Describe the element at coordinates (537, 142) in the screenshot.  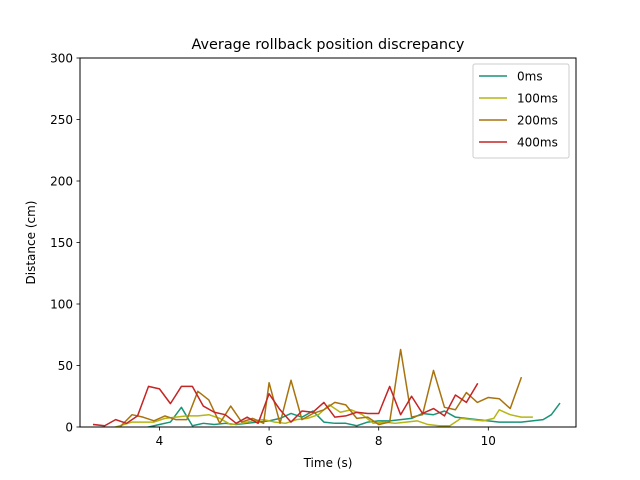
I see `legend-label-400ms: 400ms` at that location.